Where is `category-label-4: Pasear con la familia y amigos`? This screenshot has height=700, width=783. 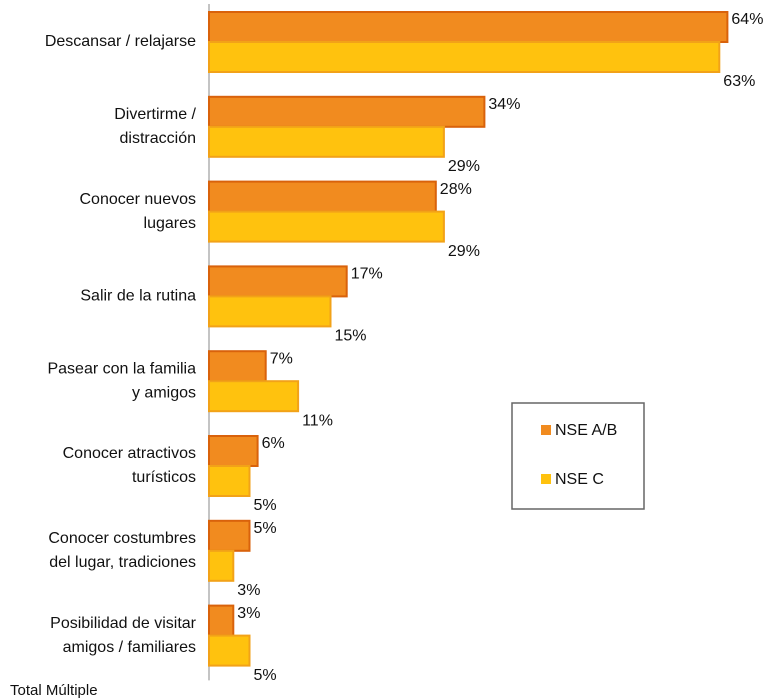 category-label-4: Pasear con la familia y amigos is located at coordinates (121, 380).